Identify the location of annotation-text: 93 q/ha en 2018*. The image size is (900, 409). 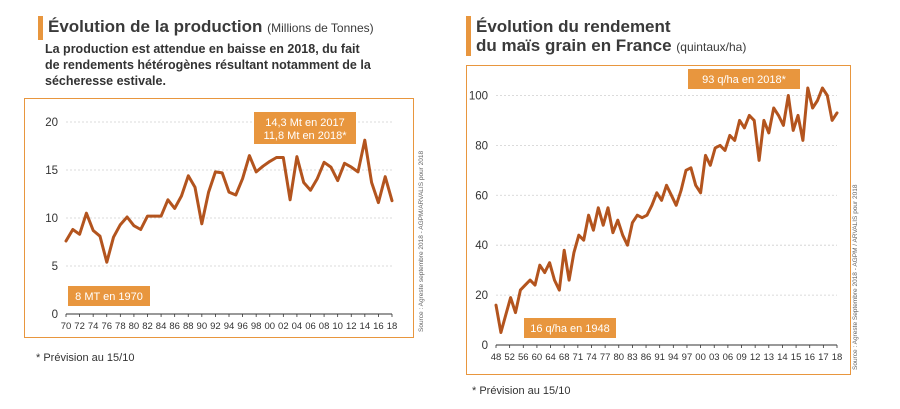
(744, 80).